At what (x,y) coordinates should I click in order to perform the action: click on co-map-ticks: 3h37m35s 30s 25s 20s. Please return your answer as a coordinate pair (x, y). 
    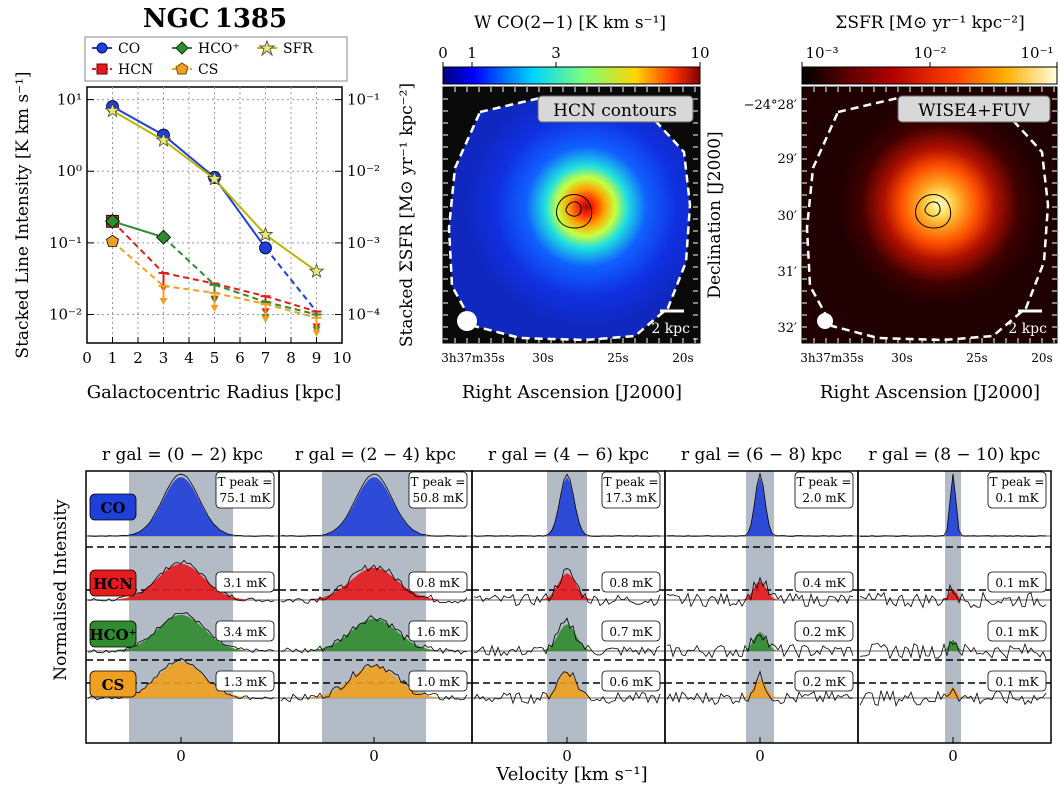
    Looking at the image, I should click on (569, 226).